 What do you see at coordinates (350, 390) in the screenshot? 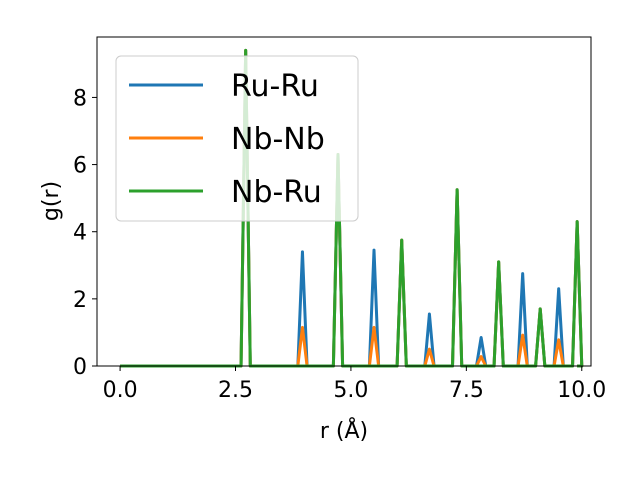
I see `x-tick-label: 5.0` at bounding box center [350, 390].